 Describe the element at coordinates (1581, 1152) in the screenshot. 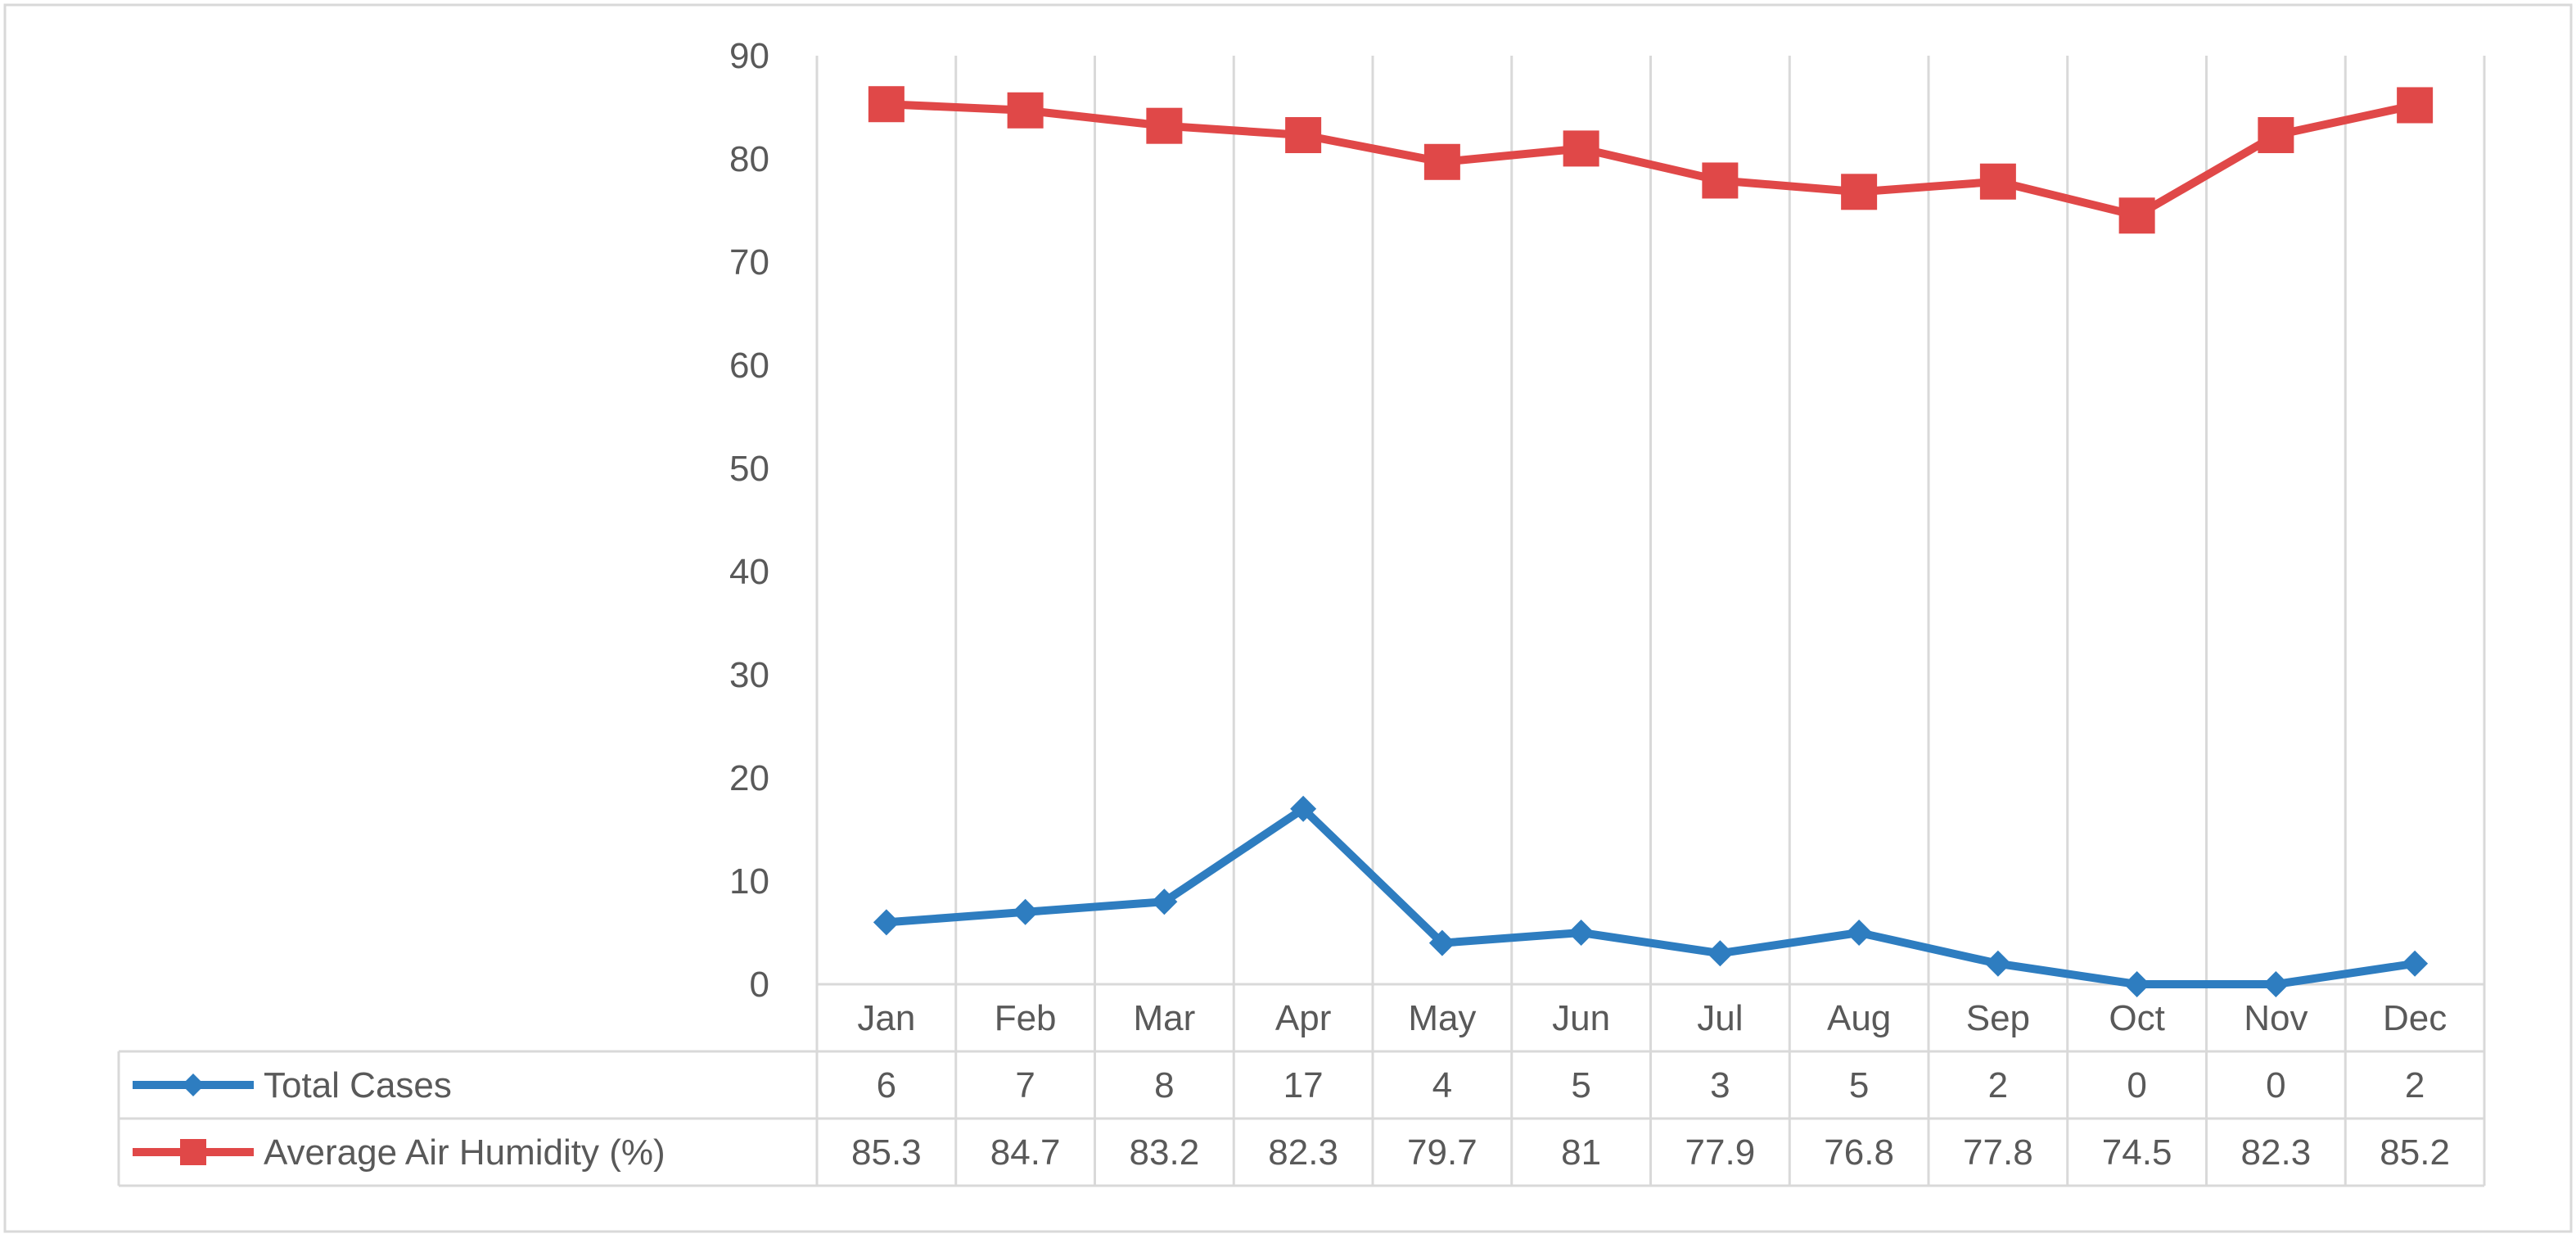

I see `data-table-cell: 81` at that location.